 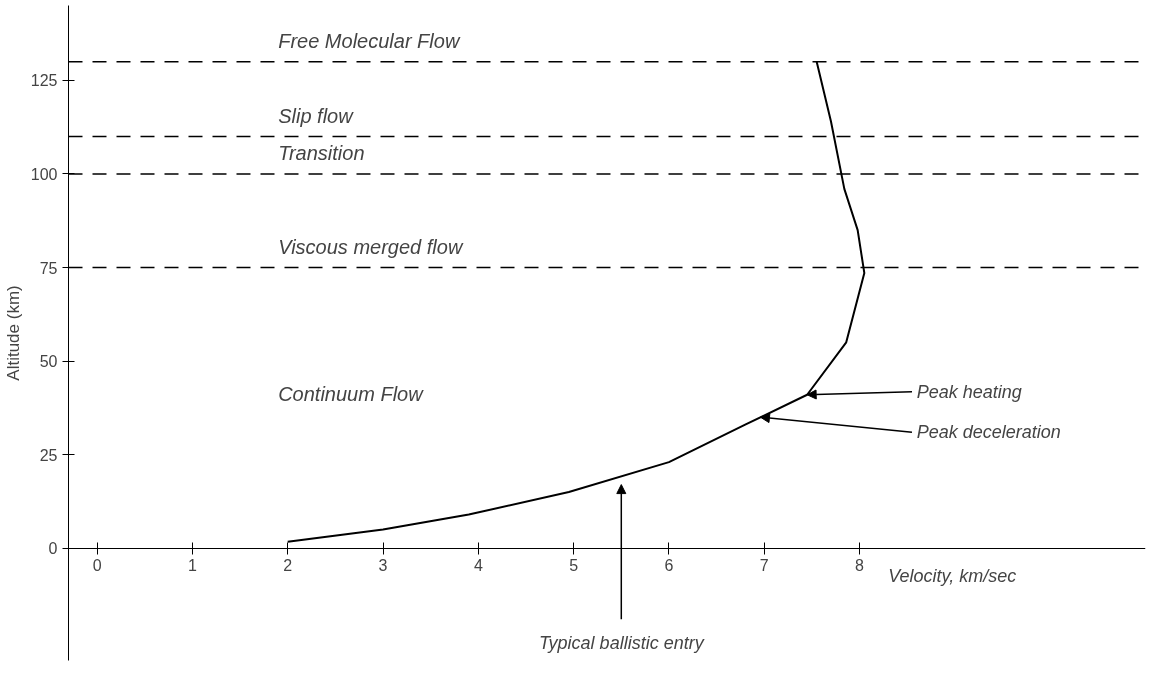 What do you see at coordinates (321, 152) in the screenshot?
I see `ref-line-label: Transition` at bounding box center [321, 152].